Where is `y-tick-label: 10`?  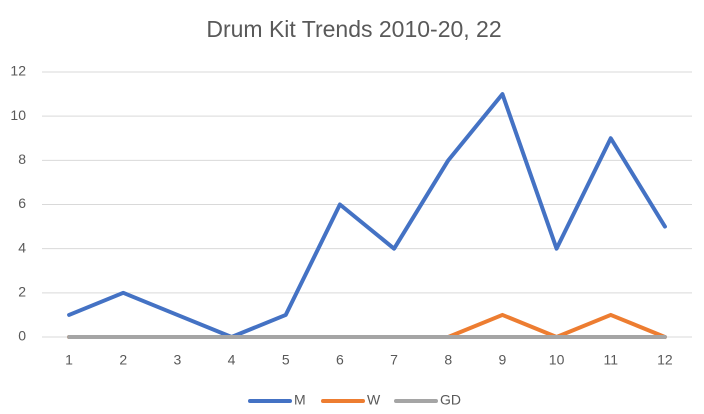 y-tick-label: 10 is located at coordinates (18, 115).